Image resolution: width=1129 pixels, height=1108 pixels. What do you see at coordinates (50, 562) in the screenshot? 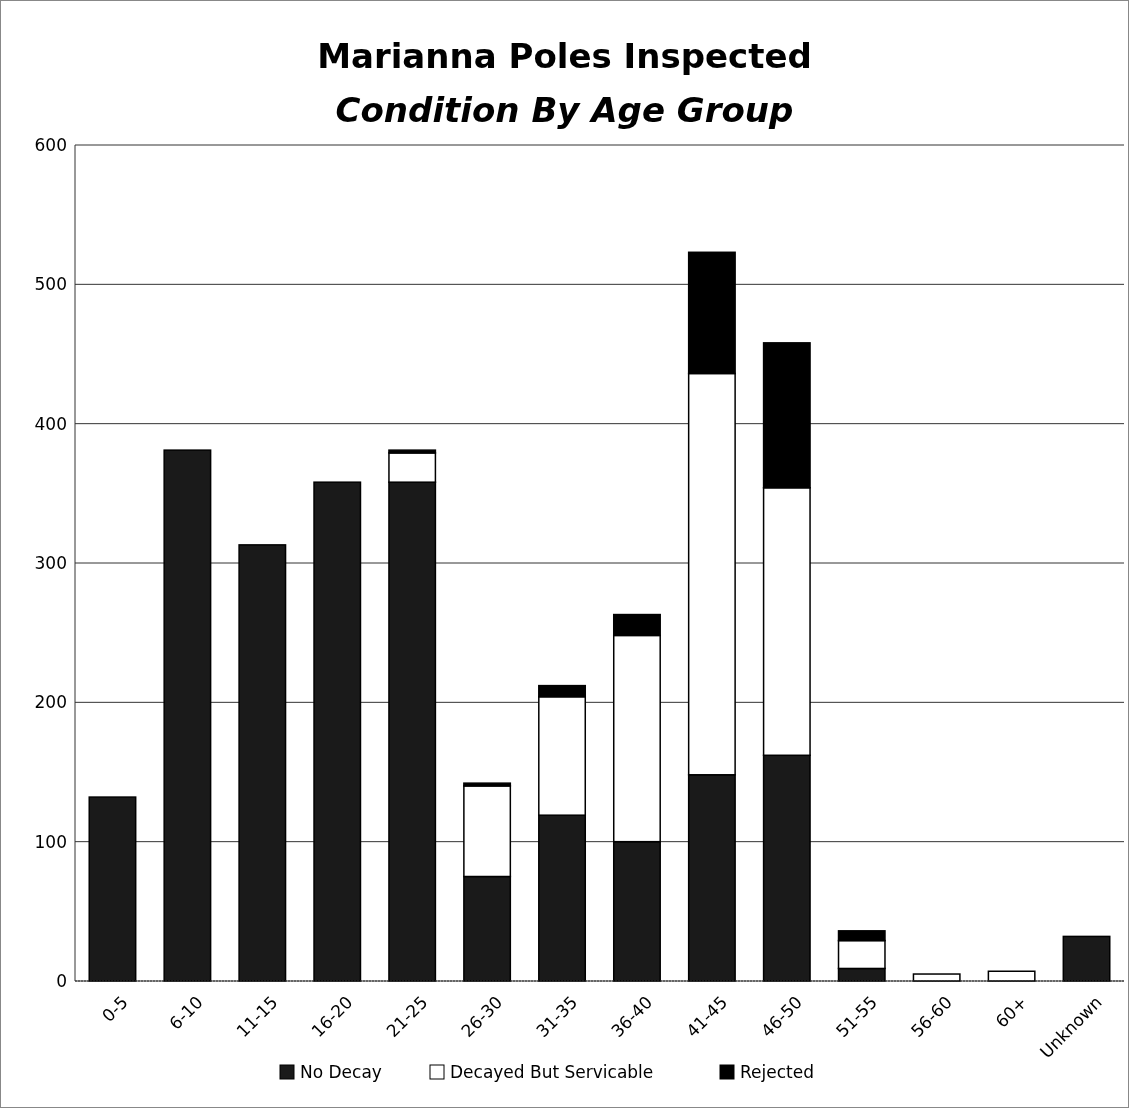
I see `y-tick-label: 300` at bounding box center [50, 562].